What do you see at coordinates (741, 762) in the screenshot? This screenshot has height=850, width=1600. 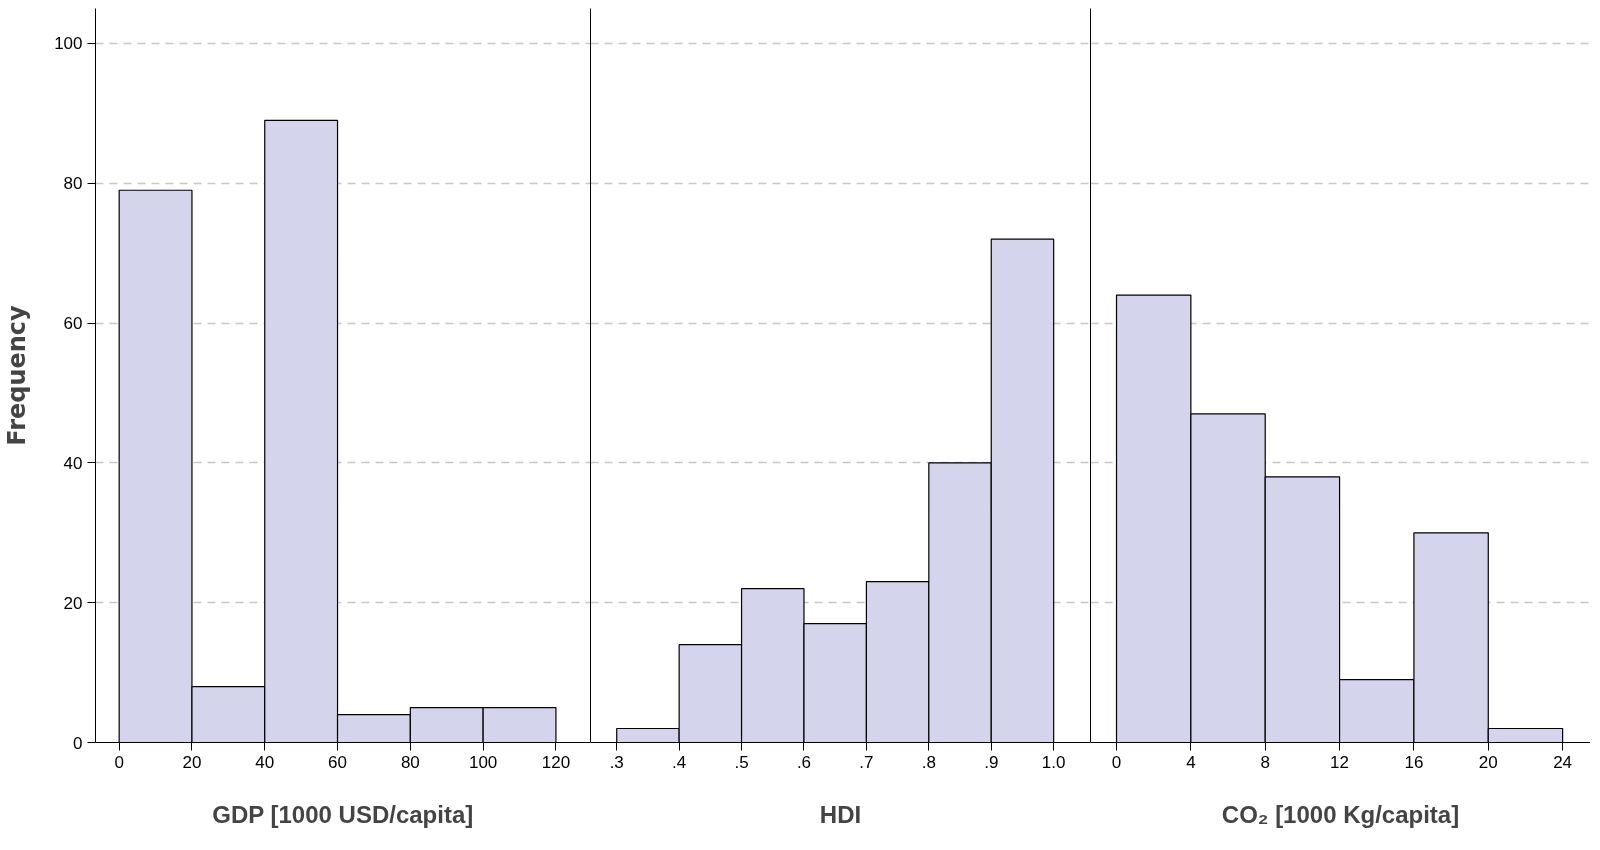 I see `x-tick-label: .5` at bounding box center [741, 762].